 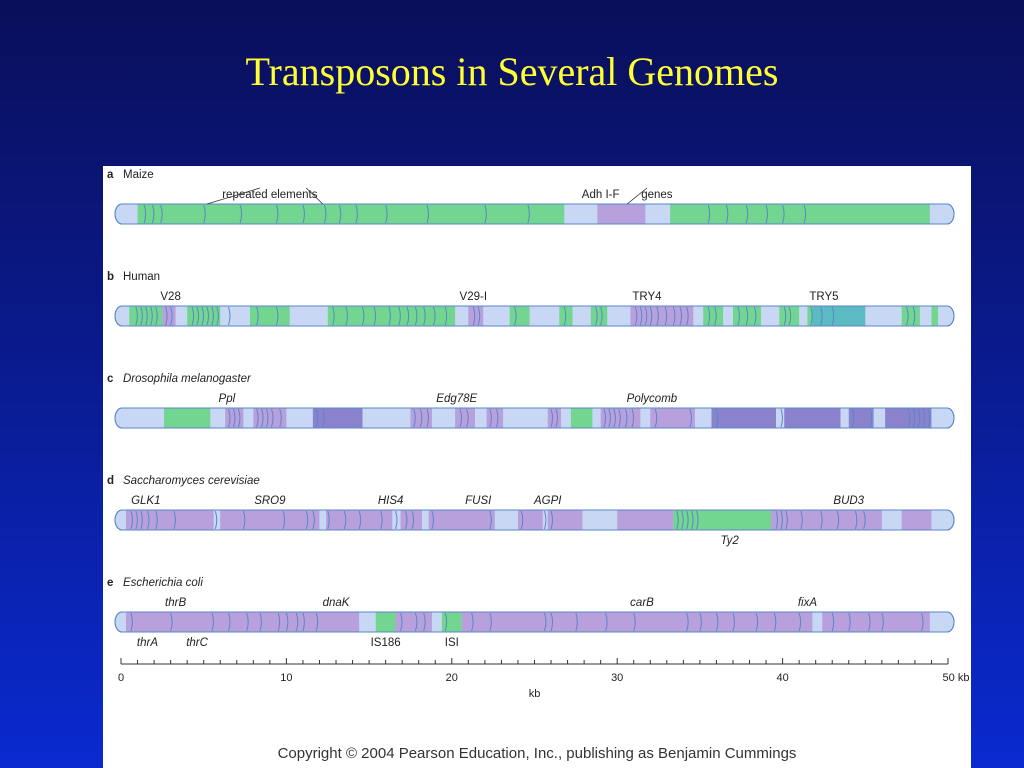 I want to click on genome-name: Drosophila melanogaster, so click(x=187, y=379).